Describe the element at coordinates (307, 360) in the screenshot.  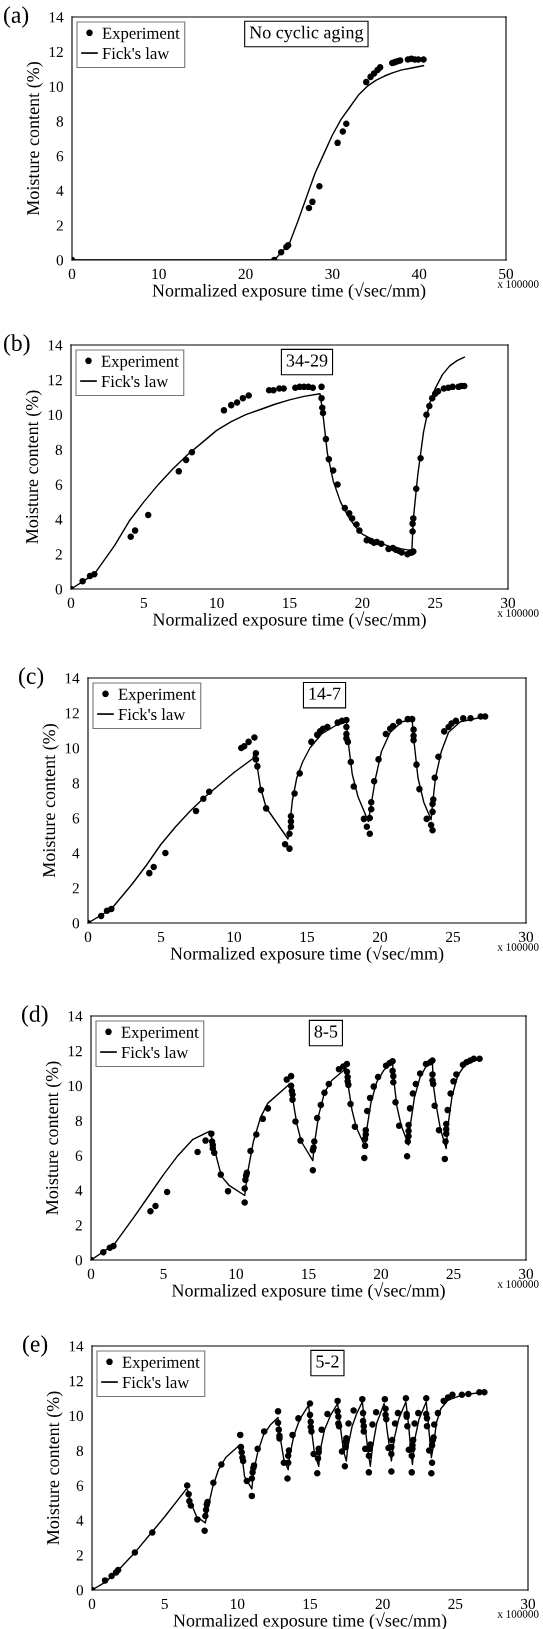
I see `annotation: 34-29` at that location.